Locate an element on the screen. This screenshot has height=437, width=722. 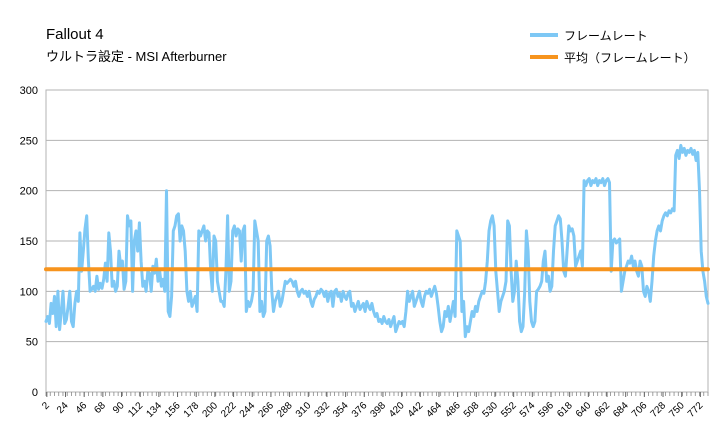
x-tick-label-706: 706 is located at coordinates (640, 410).